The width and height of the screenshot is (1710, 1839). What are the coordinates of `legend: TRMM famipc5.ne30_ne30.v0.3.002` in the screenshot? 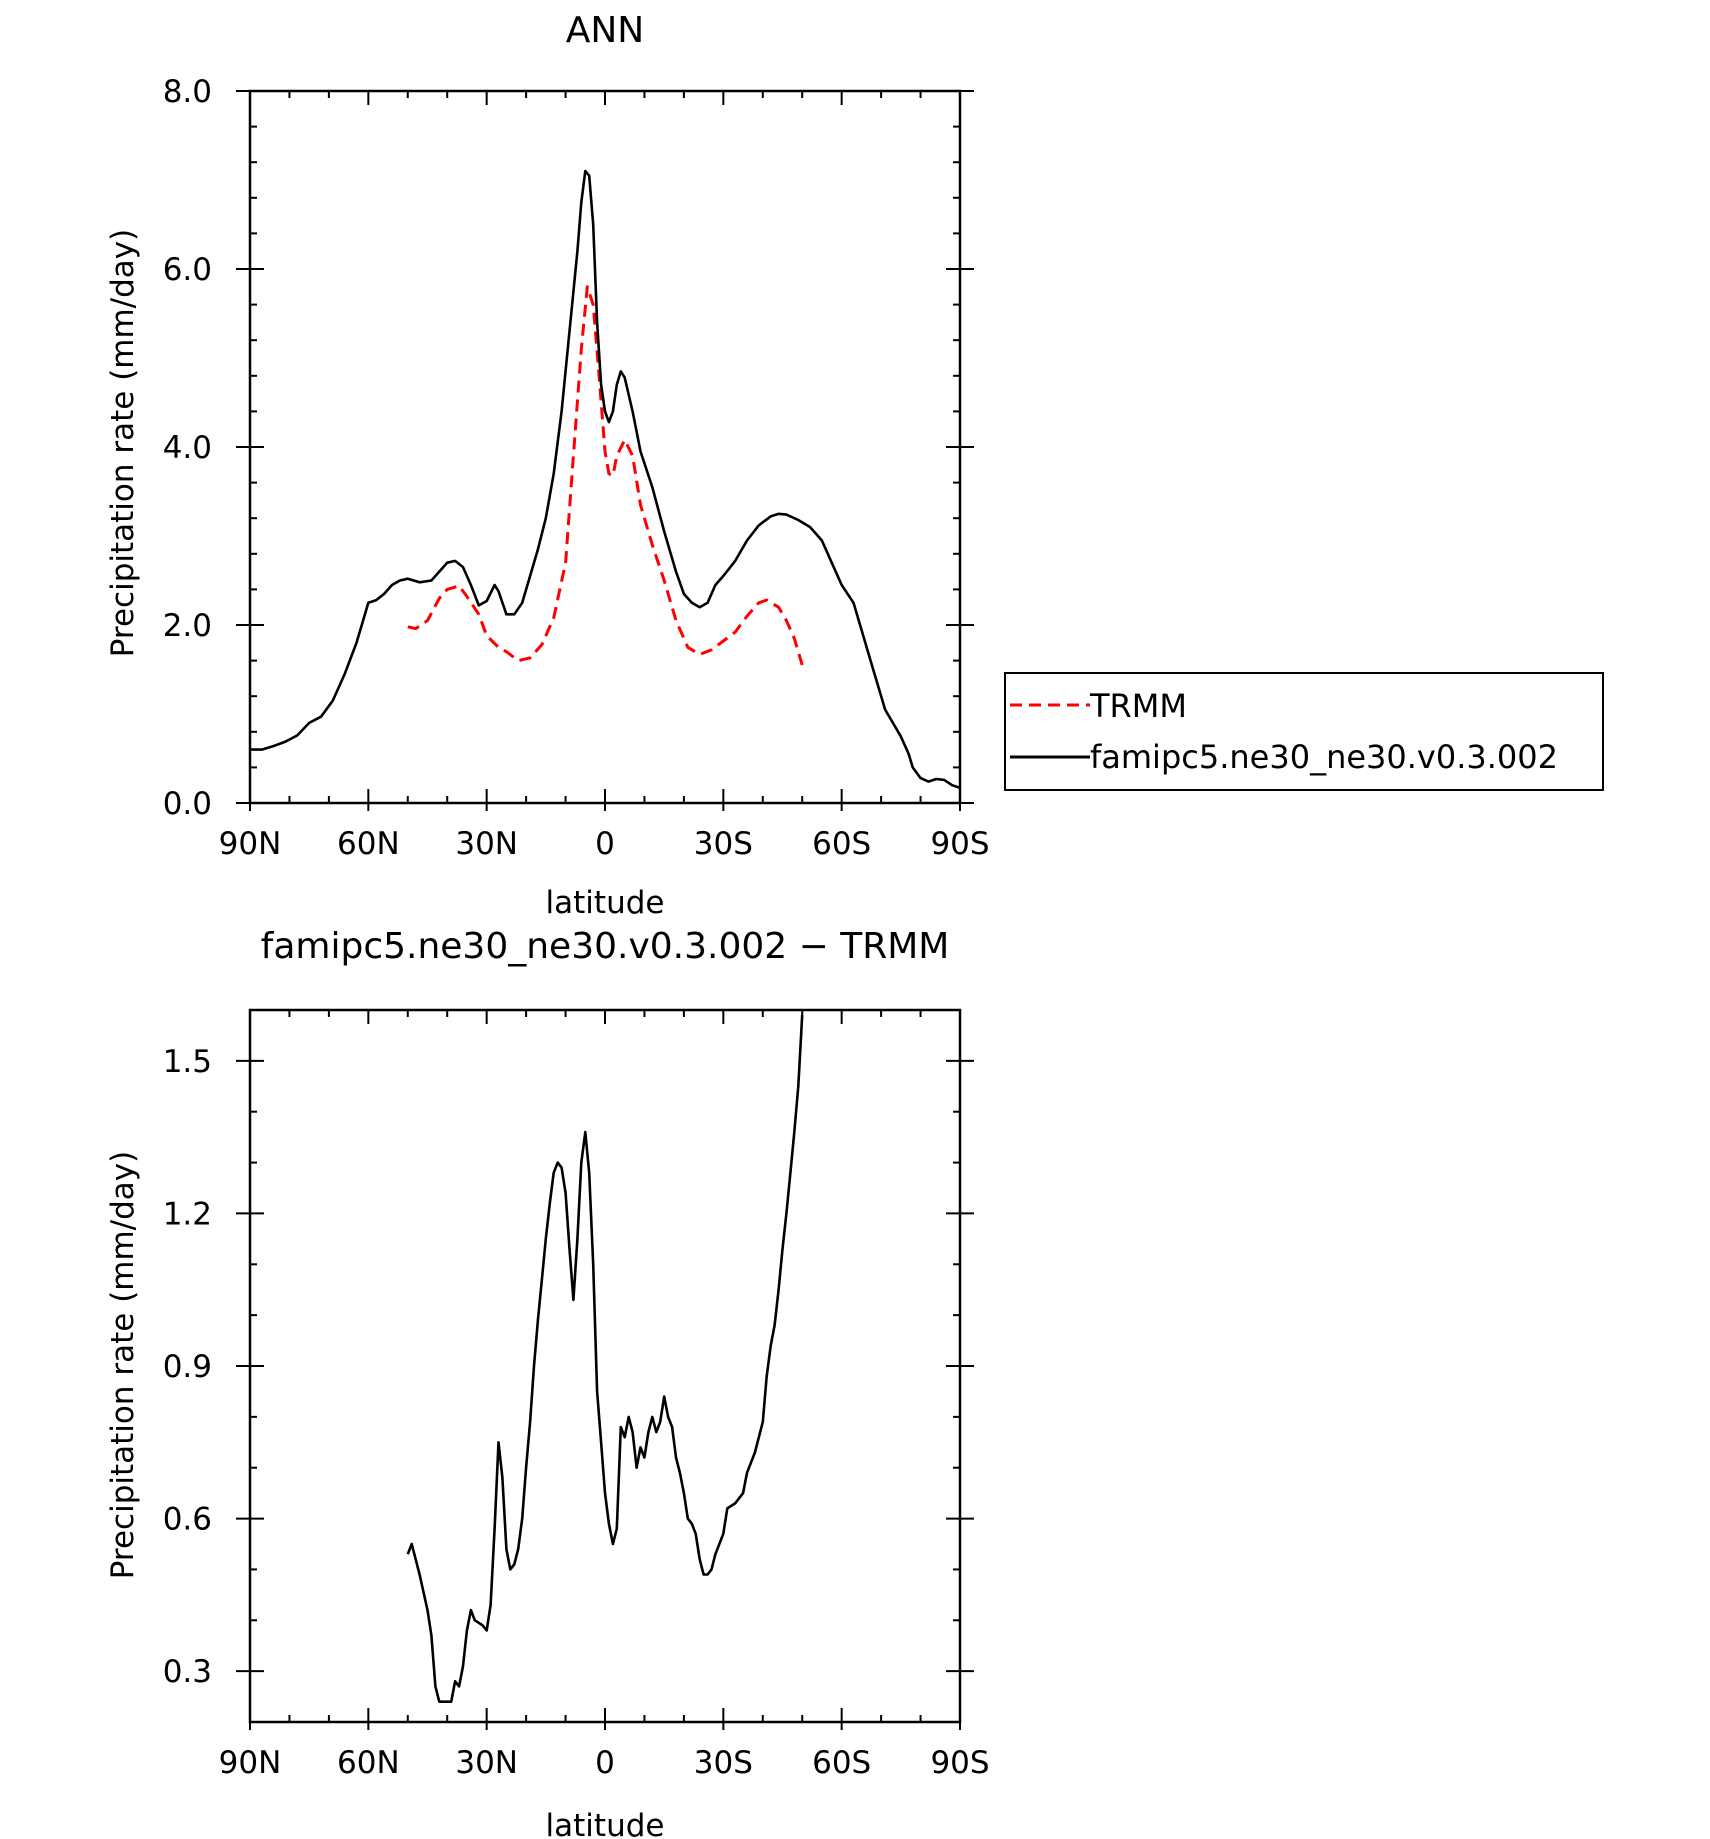 It's located at (1304, 731).